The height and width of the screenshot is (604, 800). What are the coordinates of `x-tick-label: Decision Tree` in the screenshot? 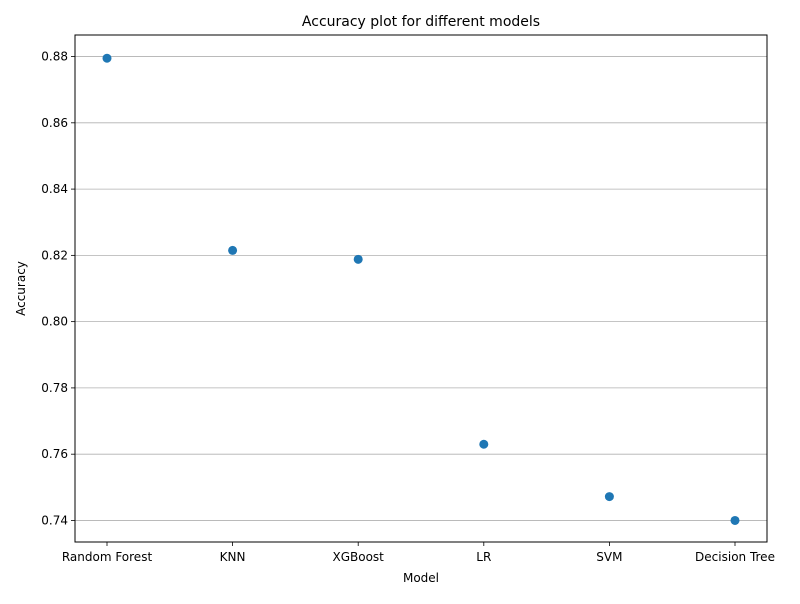 It's located at (735, 557).